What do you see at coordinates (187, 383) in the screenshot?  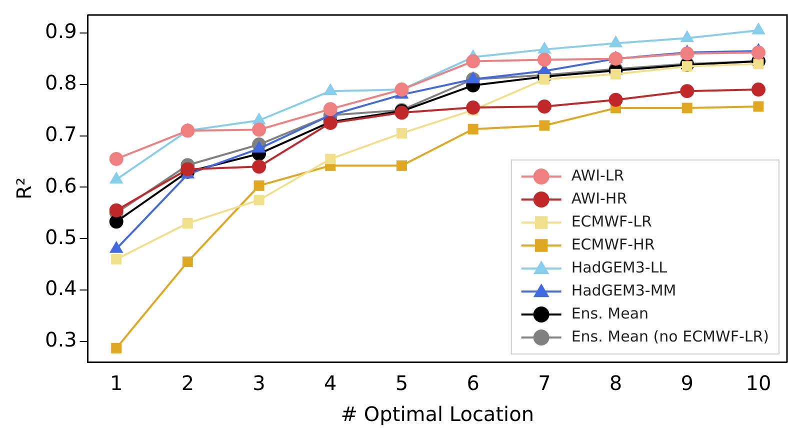 I see `x-tick-label: 2` at bounding box center [187, 383].